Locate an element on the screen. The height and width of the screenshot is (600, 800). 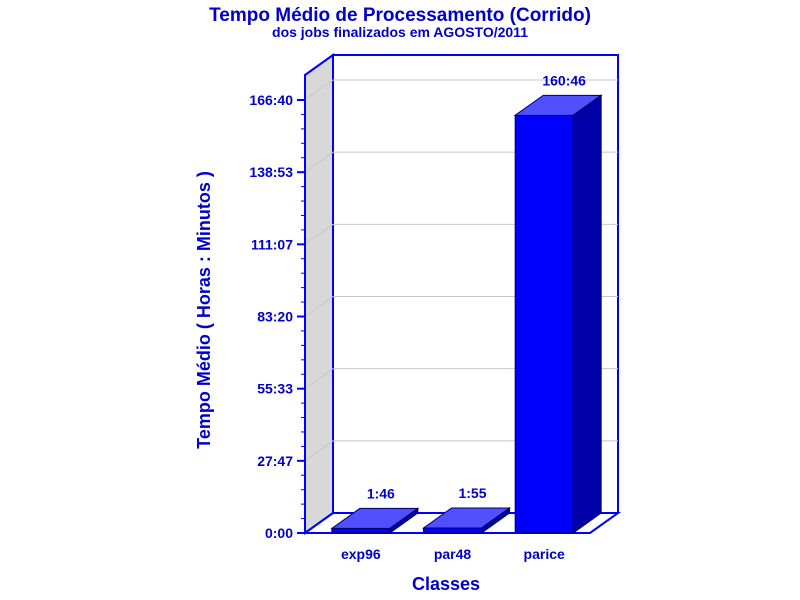
y-axis-title: Tempo Médio ( Horas : Minutos ) is located at coordinates (204, 310).